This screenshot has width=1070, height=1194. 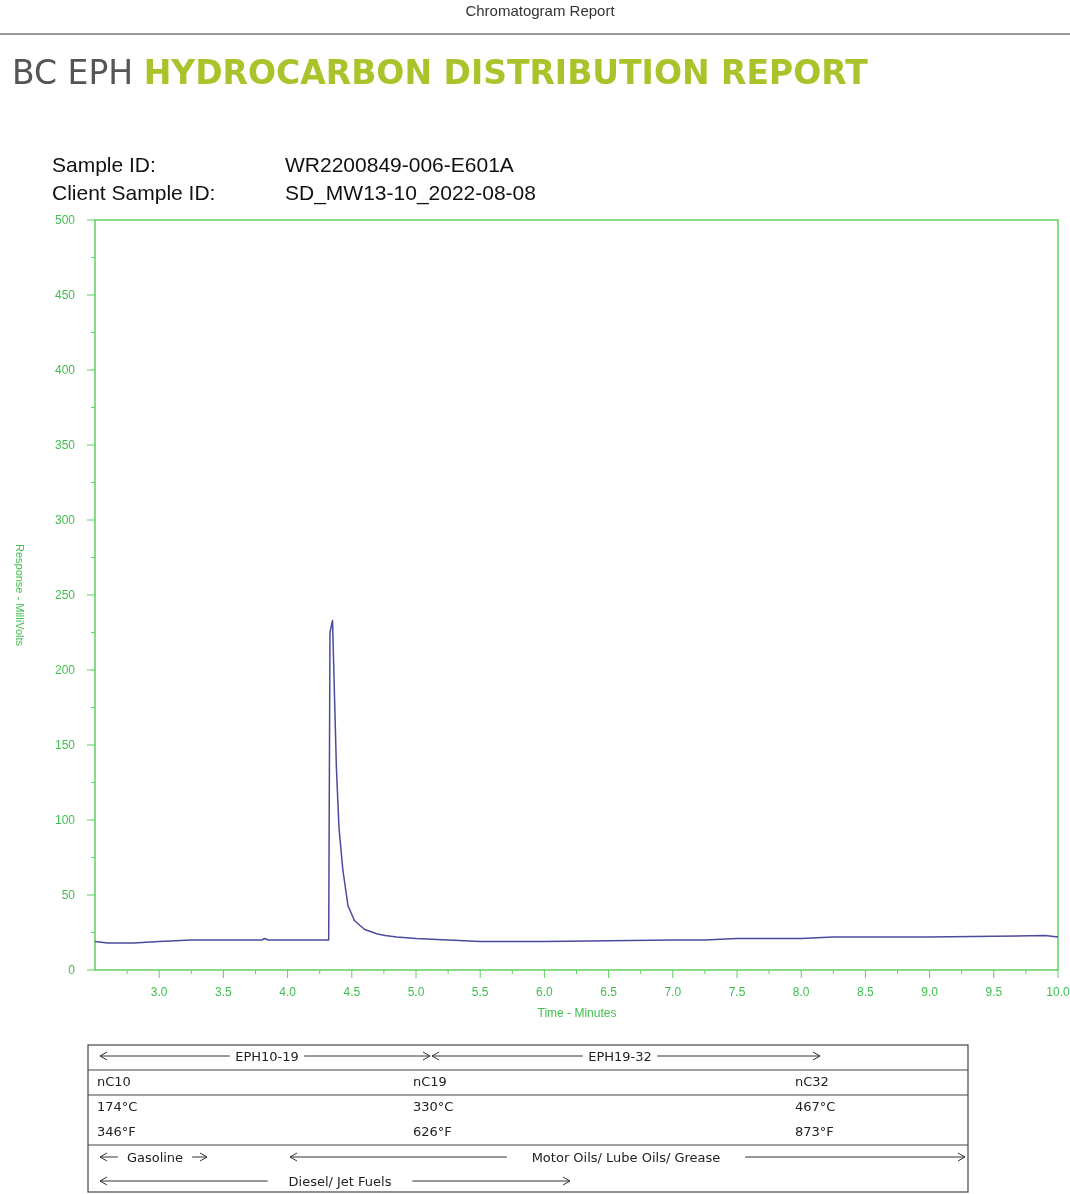 What do you see at coordinates (224, 992) in the screenshot?
I see `x-tick-label: 3.5` at bounding box center [224, 992].